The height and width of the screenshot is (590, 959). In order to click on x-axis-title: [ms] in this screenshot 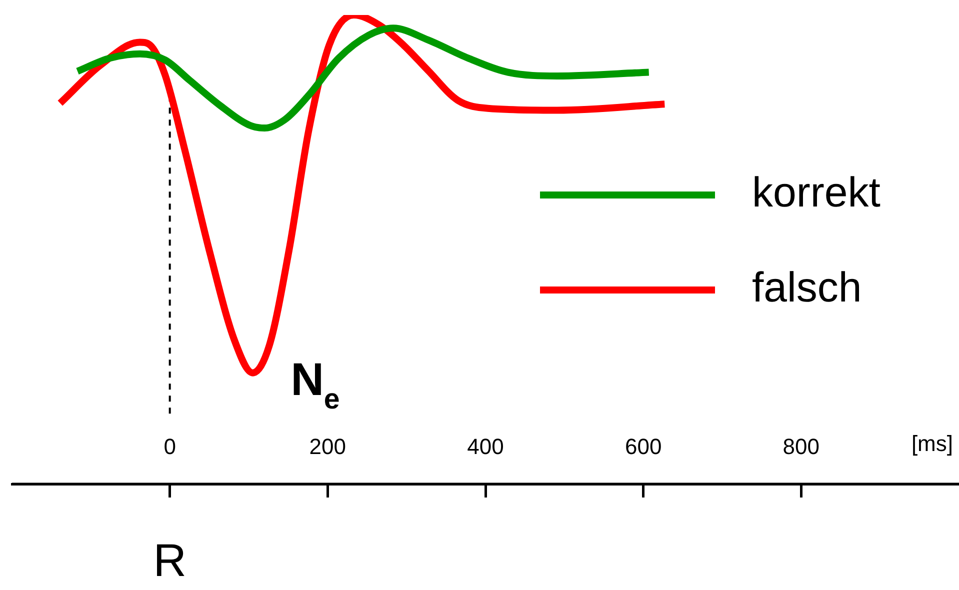, I will do `click(932, 443)`.